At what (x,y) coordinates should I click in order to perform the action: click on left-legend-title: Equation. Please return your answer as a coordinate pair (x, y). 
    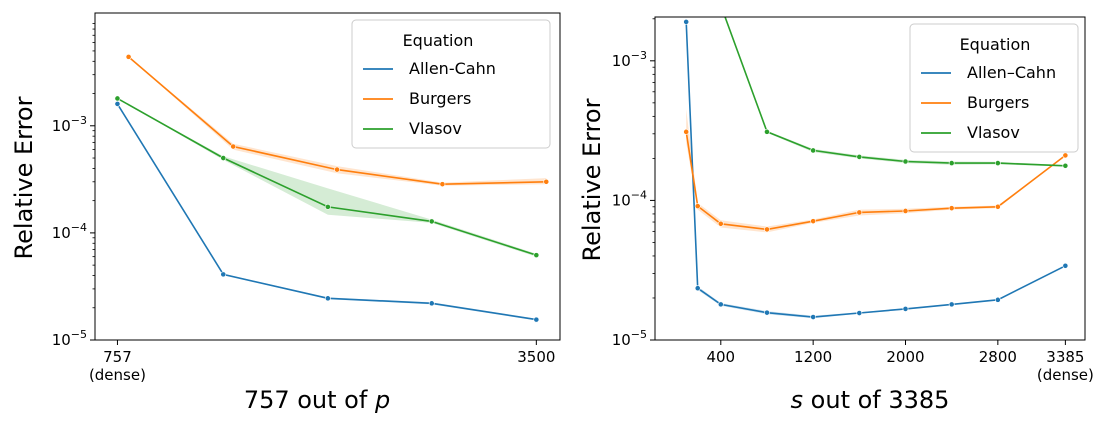
    Looking at the image, I should click on (438, 40).